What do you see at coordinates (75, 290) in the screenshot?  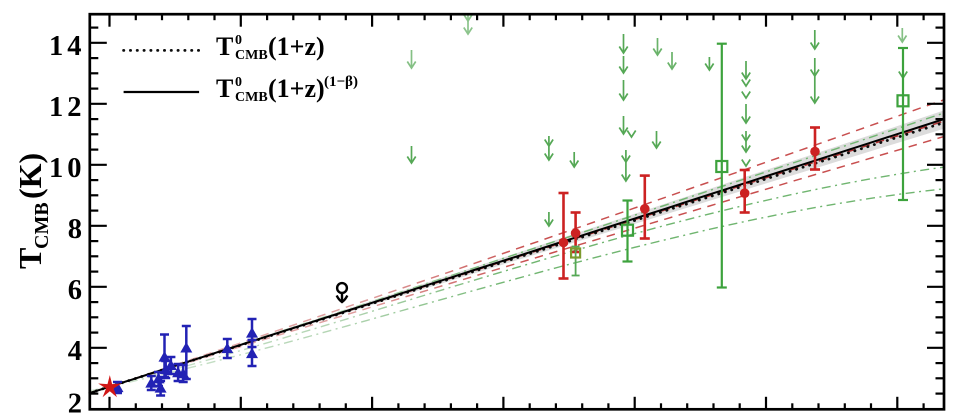 I see `svg-text: 6` at bounding box center [75, 290].